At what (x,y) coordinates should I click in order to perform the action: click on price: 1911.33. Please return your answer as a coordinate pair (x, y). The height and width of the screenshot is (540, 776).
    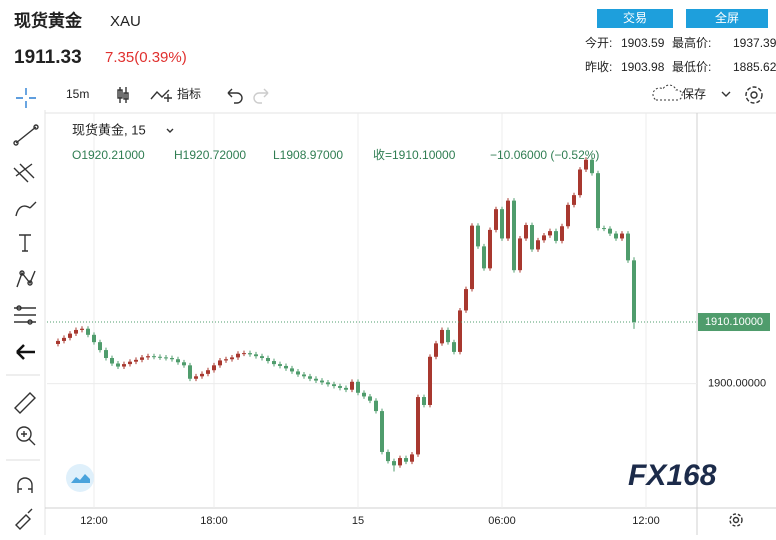
    Looking at the image, I should click on (48, 57).